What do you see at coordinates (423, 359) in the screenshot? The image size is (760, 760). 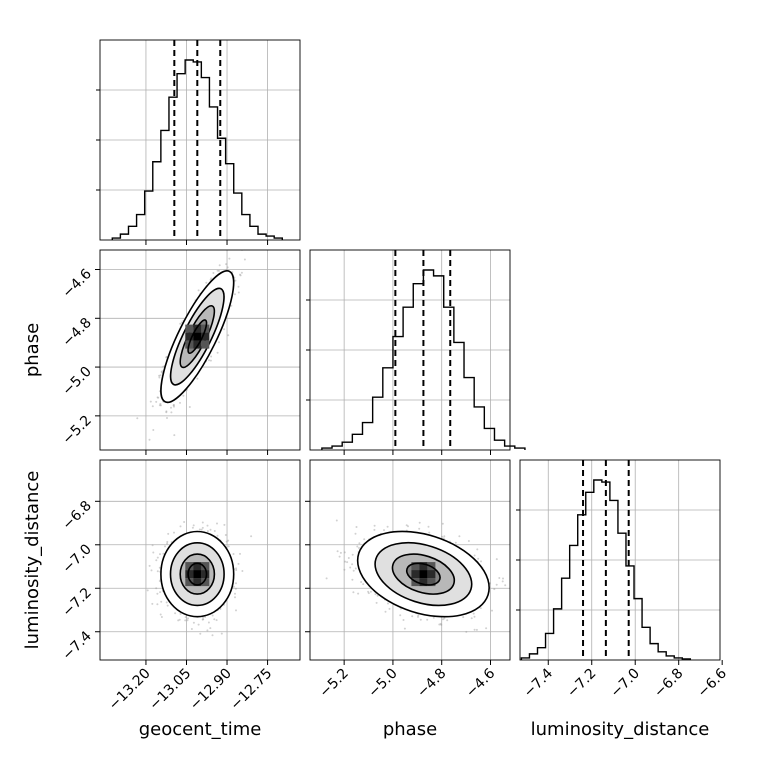 I see `histogram-step-phase` at bounding box center [423, 359].